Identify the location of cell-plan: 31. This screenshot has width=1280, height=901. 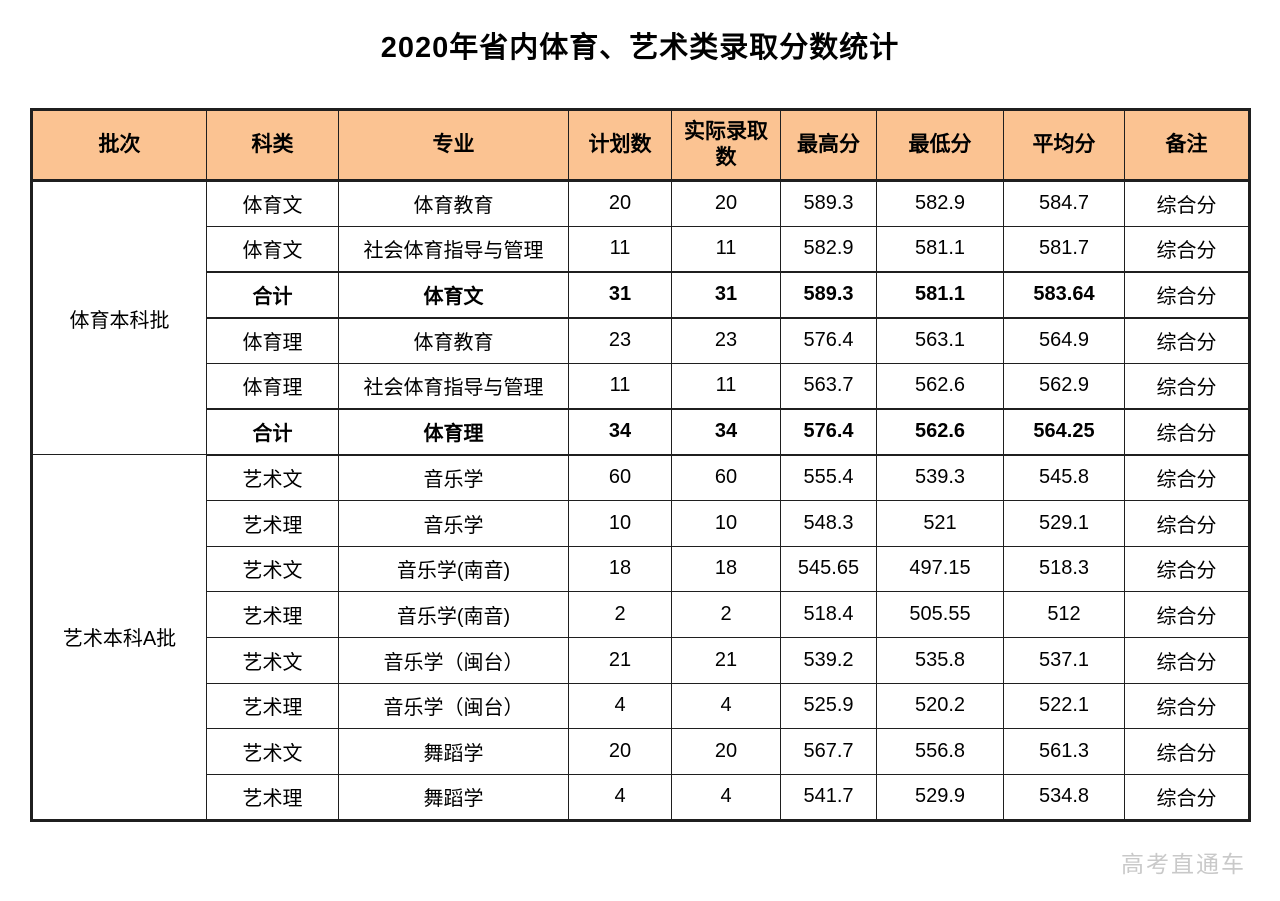
(620, 294).